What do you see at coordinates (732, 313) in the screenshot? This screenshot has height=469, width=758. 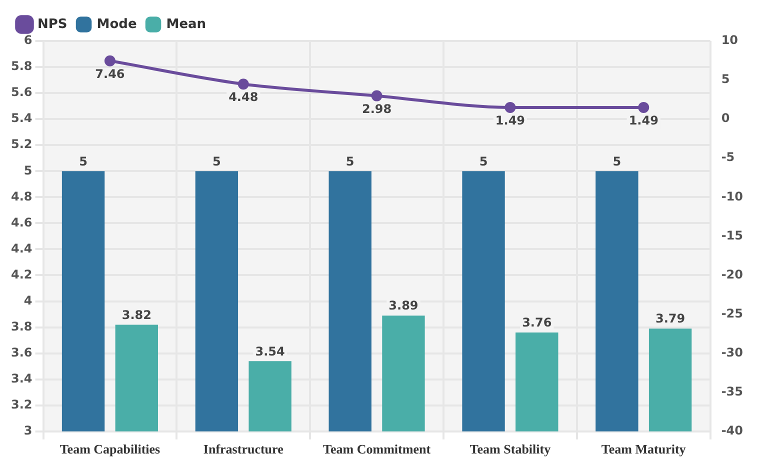 I see `y2-tick-label: -25` at bounding box center [732, 313].